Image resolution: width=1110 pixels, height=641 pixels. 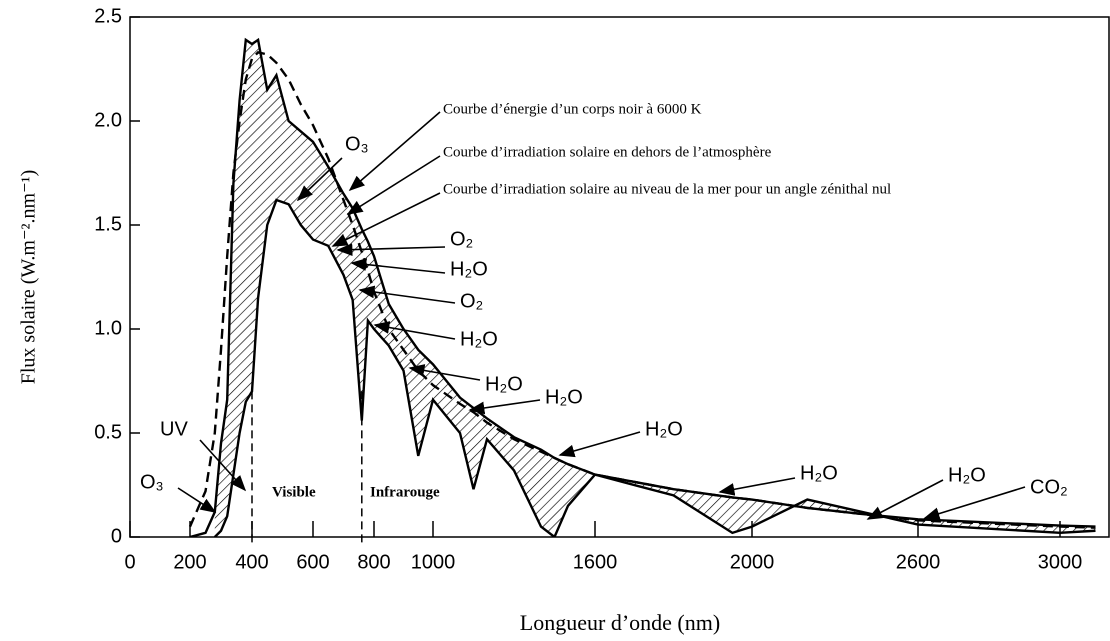 What do you see at coordinates (174, 429) in the screenshot?
I see `annotation: UV` at bounding box center [174, 429].